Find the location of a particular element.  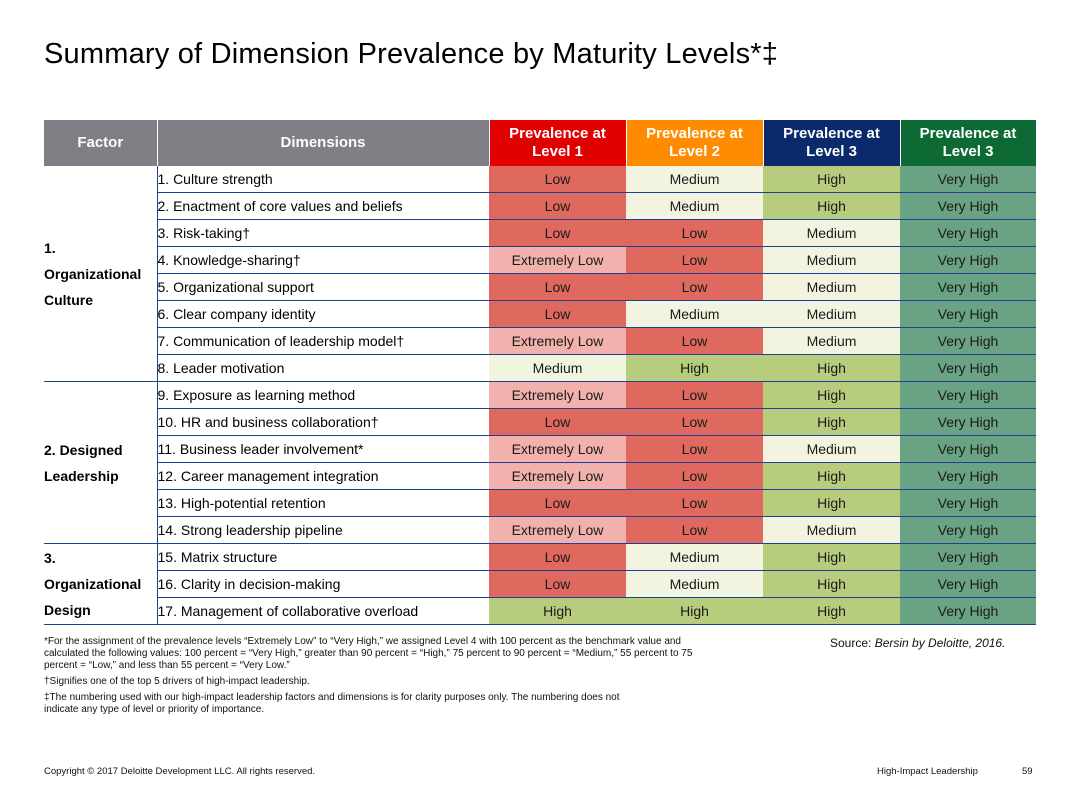

header-level-2: Prevalence at Level 2 is located at coordinates (695, 143).